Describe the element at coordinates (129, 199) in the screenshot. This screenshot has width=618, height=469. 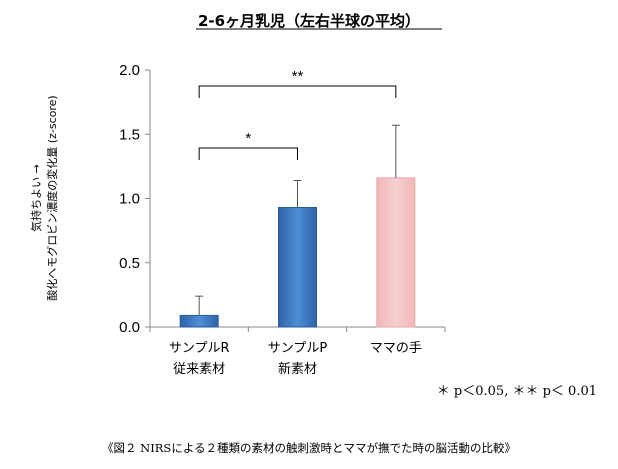
I see `y-tick-label: 1.0` at that location.